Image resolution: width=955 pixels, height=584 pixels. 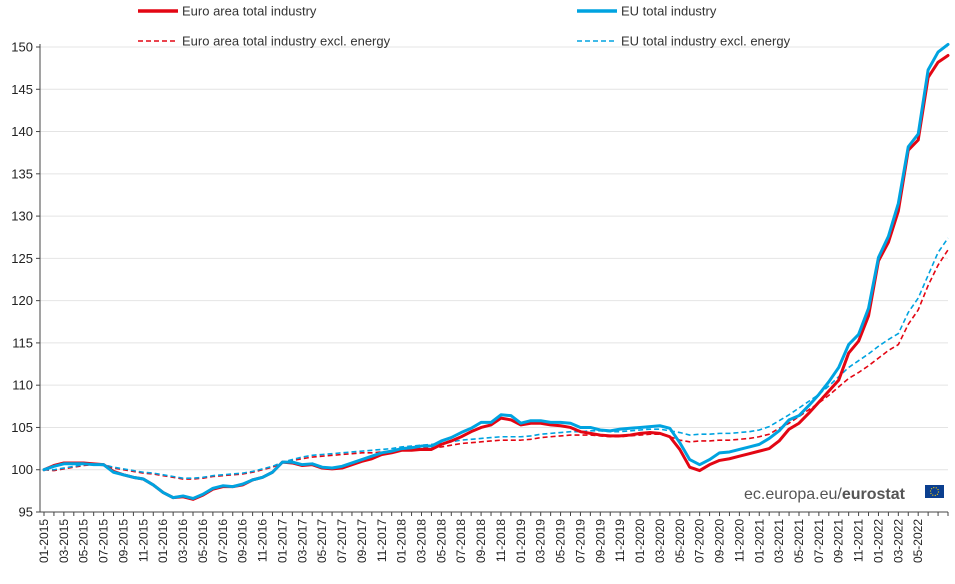 I want to click on x-tick-label: 03-2022, so click(x=898, y=541).